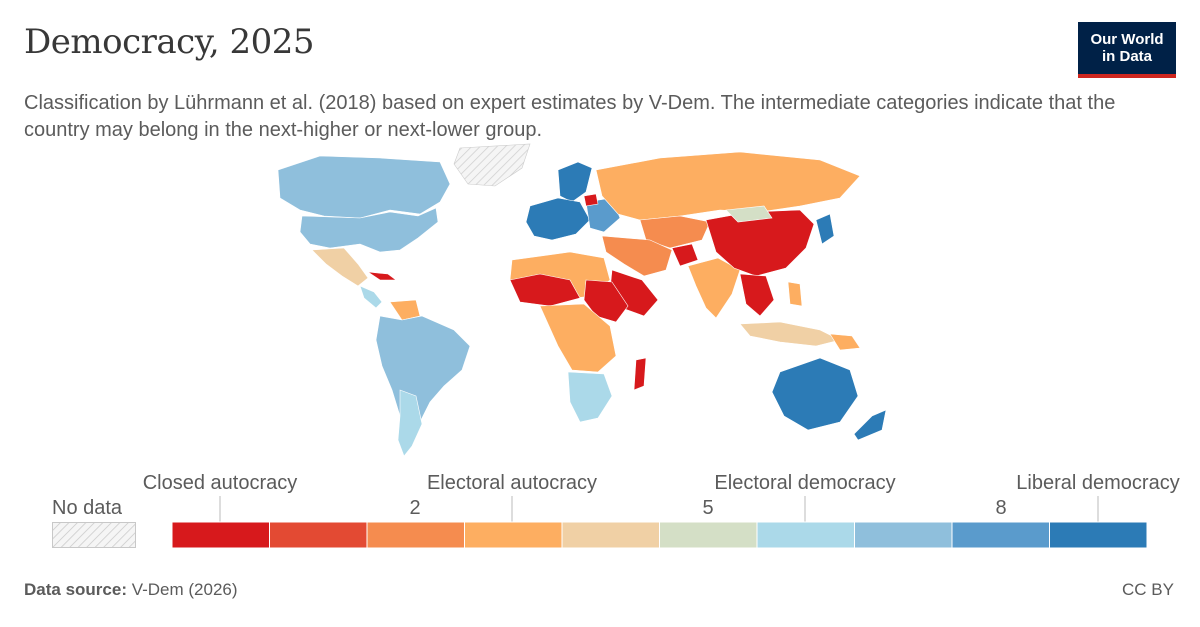 The width and height of the screenshot is (1200, 627). What do you see at coordinates (578, 338) in the screenshot?
I see `central-africa-region` at bounding box center [578, 338].